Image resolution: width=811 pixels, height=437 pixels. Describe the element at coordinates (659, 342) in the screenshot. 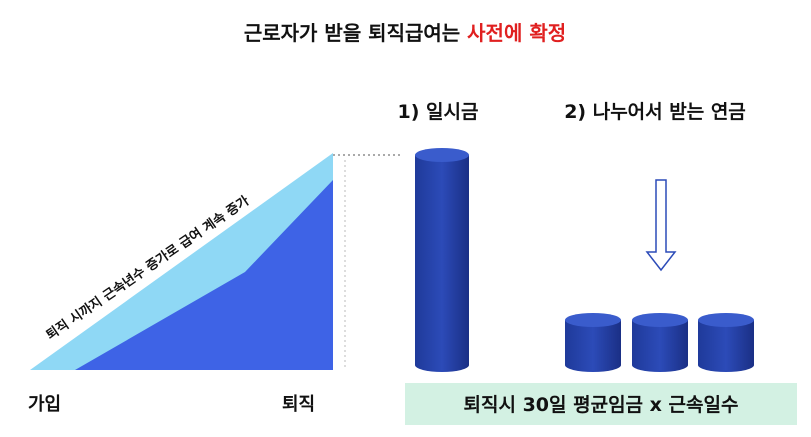

I see `annuity-cylinders` at that location.